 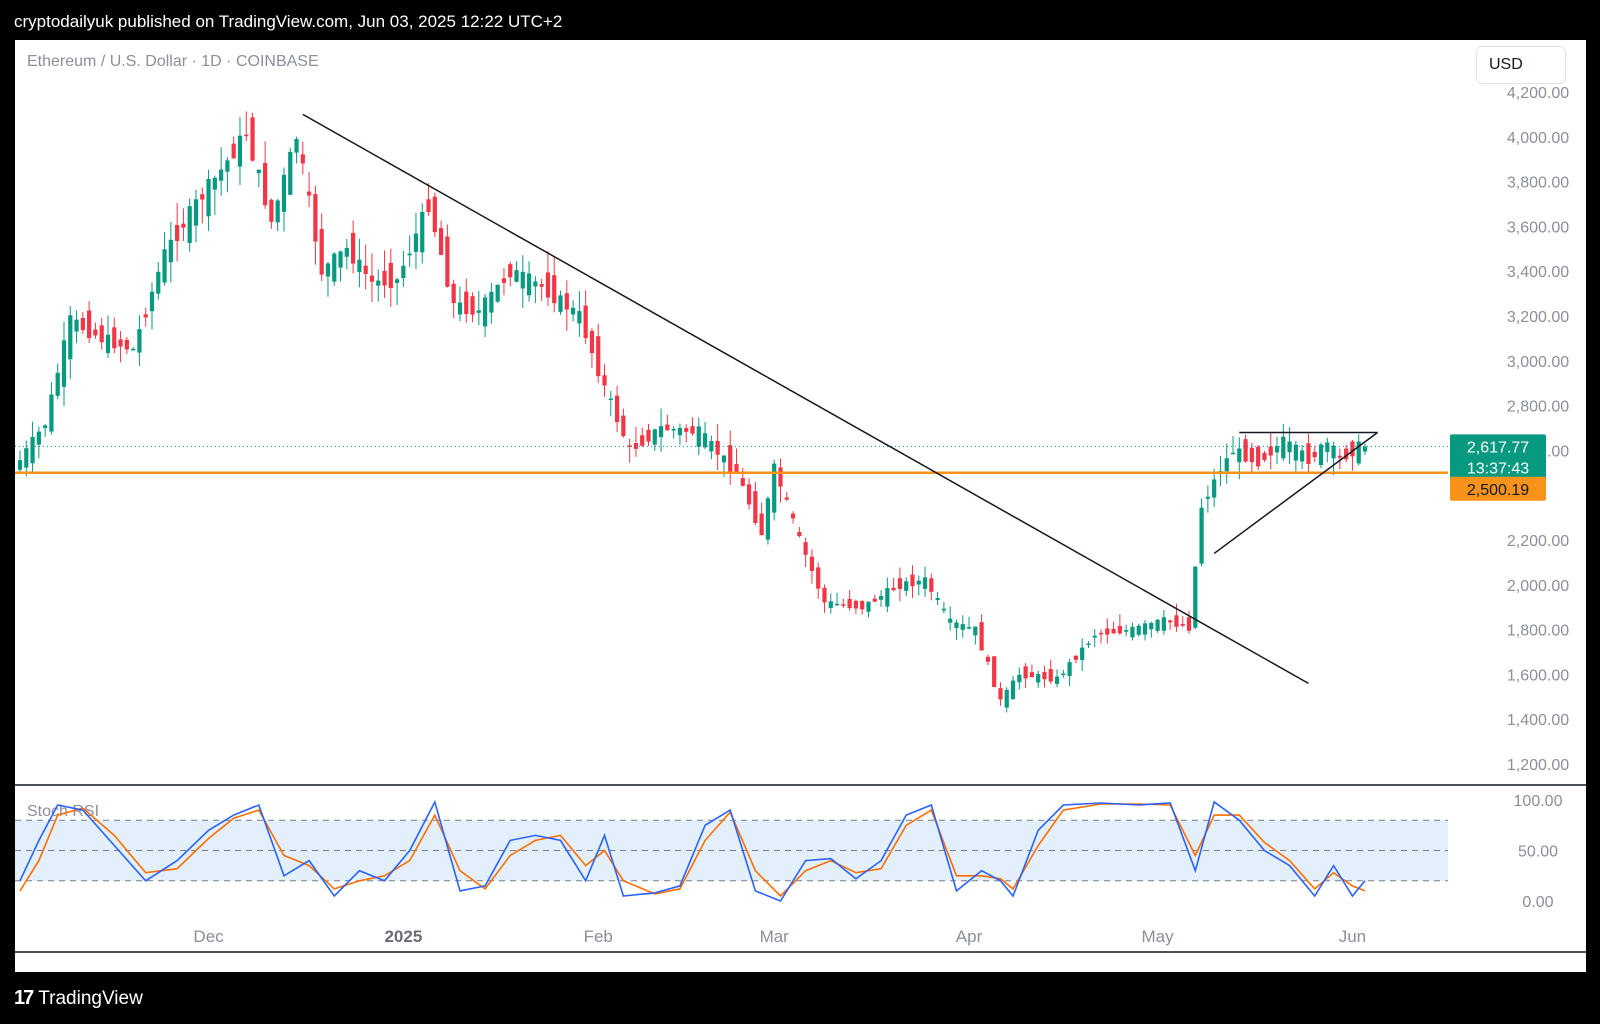 What do you see at coordinates (692, 850) in the screenshot?
I see `stoch-k-line` at bounding box center [692, 850].